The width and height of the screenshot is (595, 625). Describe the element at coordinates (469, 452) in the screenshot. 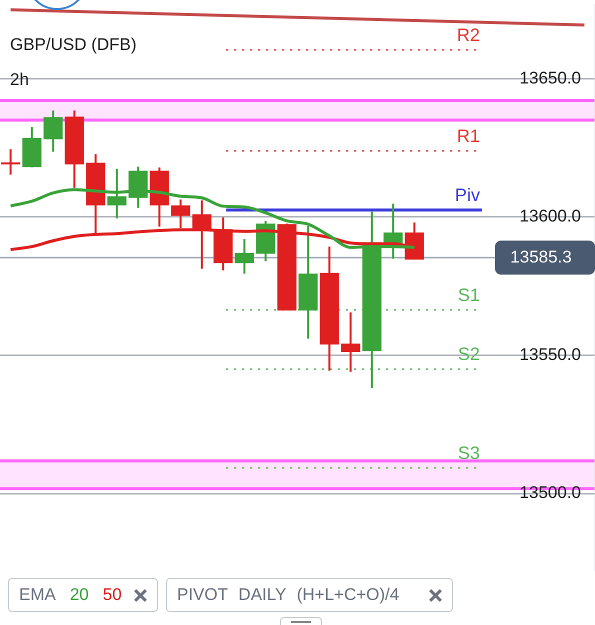

I see `ref-line-label: S3` at that location.